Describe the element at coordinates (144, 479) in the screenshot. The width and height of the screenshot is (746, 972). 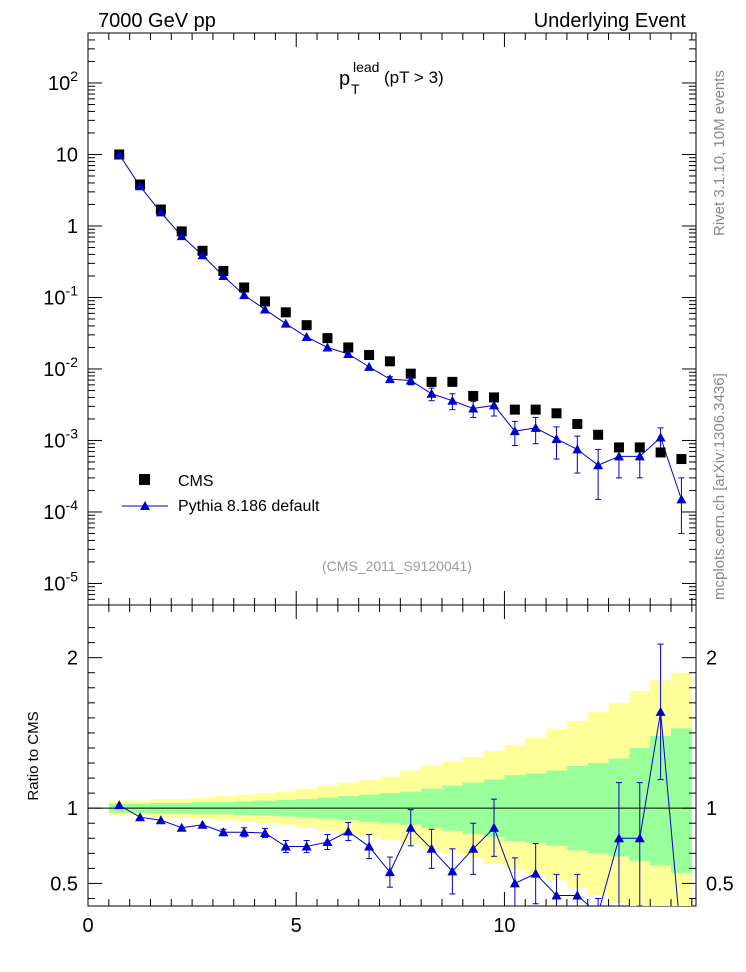
I see `legend-marker-cms` at that location.